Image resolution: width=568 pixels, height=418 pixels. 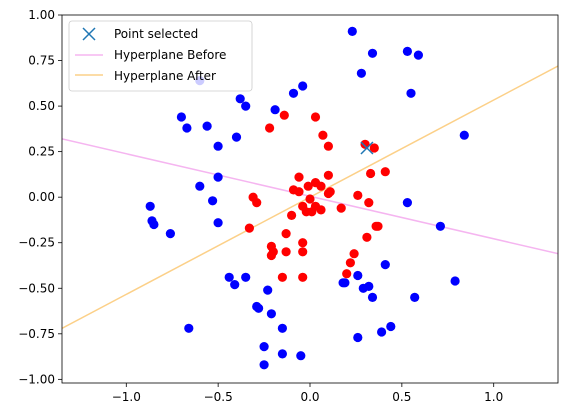 What do you see at coordinates (36, 334) in the screenshot?
I see `y-tick-label: −0.75` at bounding box center [36, 334].